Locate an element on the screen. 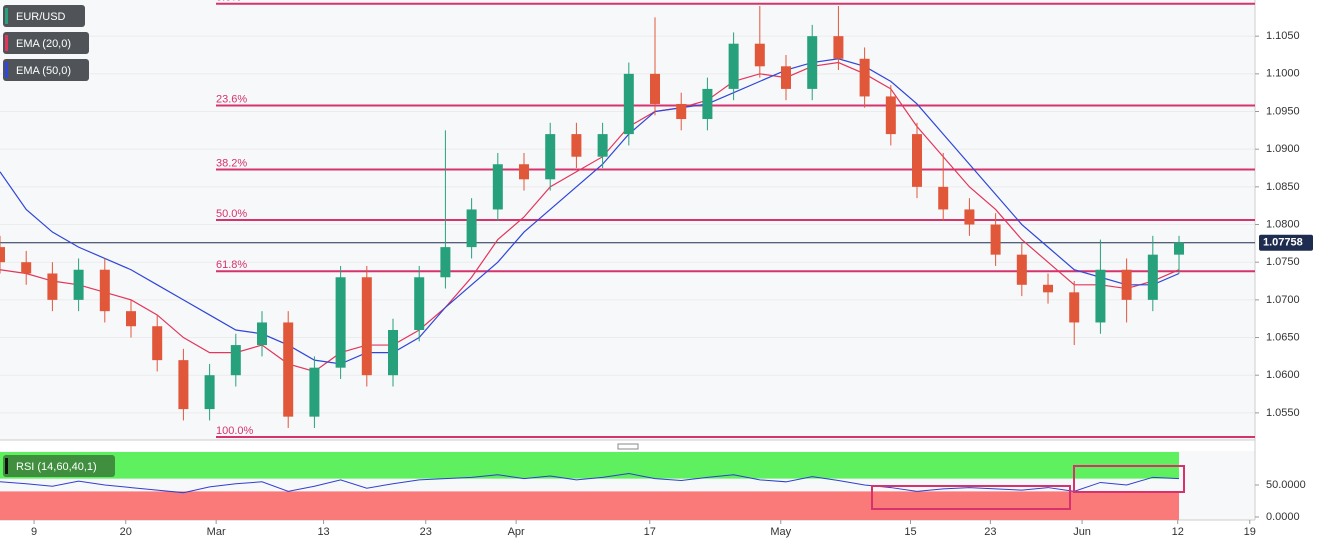 This screenshot has width=1328, height=545. legend-label: RSI (14,60,40,1) is located at coordinates (56, 467).